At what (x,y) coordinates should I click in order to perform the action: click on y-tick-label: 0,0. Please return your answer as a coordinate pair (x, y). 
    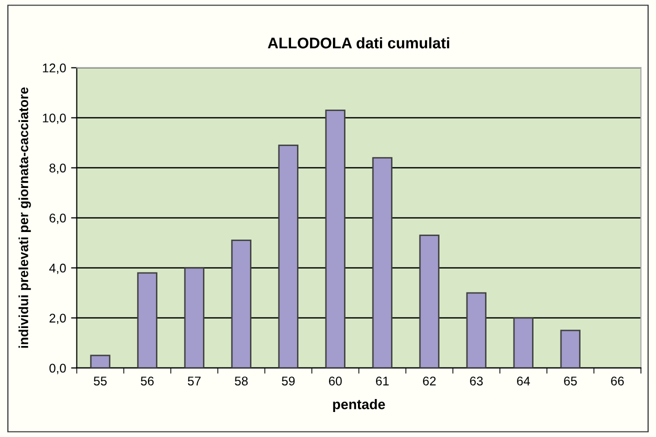
    Looking at the image, I should click on (57, 369).